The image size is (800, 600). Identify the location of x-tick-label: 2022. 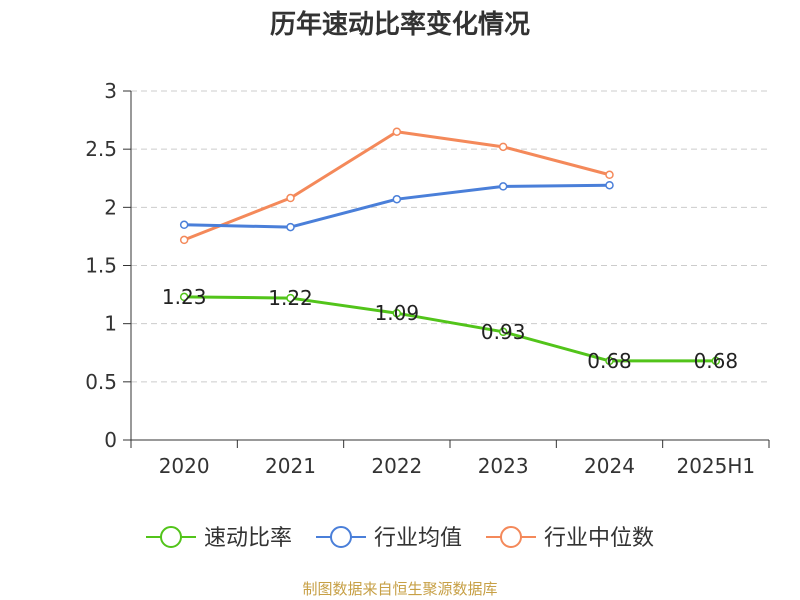
(396, 466).